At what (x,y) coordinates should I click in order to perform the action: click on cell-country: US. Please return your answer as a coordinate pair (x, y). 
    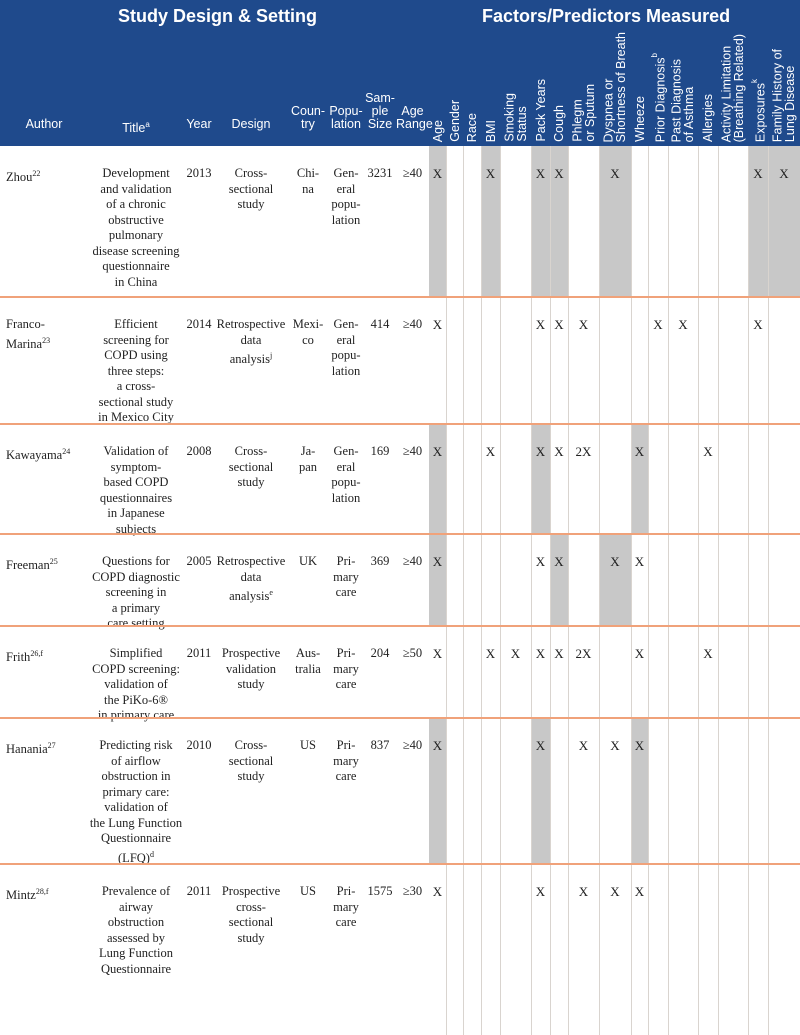
    Looking at the image, I should click on (308, 745).